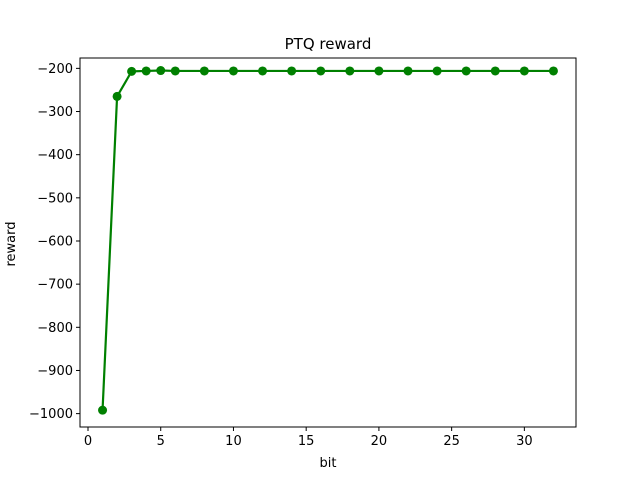 This screenshot has height=480, width=640. Describe the element at coordinates (451, 441) in the screenshot. I see `x-tick-label: 25` at that location.